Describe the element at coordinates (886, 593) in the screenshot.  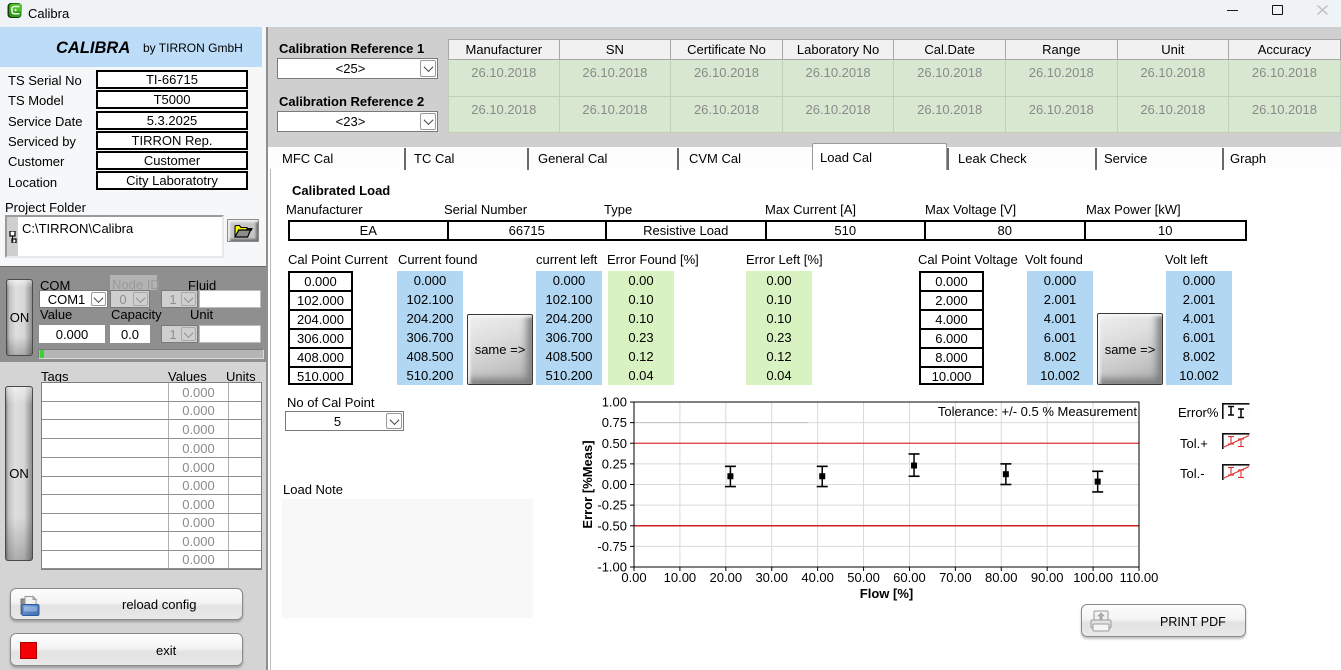
I see `svg-text: Flow [%]` at that location.